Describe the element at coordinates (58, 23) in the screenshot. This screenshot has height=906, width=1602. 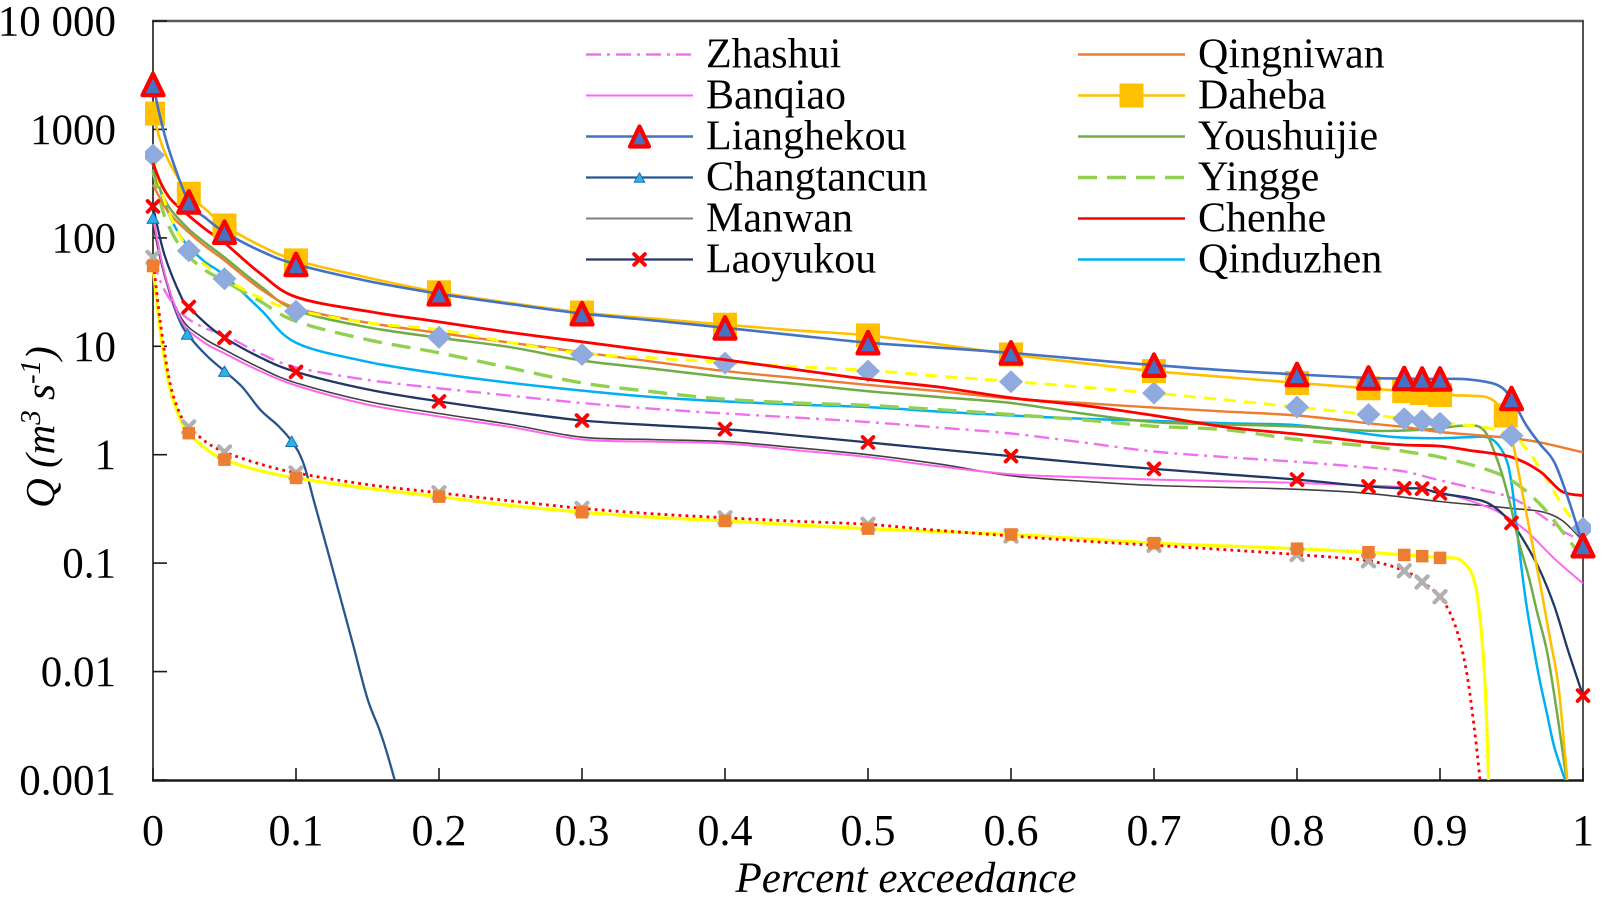
I see `svg-text: 10 000` at that location.